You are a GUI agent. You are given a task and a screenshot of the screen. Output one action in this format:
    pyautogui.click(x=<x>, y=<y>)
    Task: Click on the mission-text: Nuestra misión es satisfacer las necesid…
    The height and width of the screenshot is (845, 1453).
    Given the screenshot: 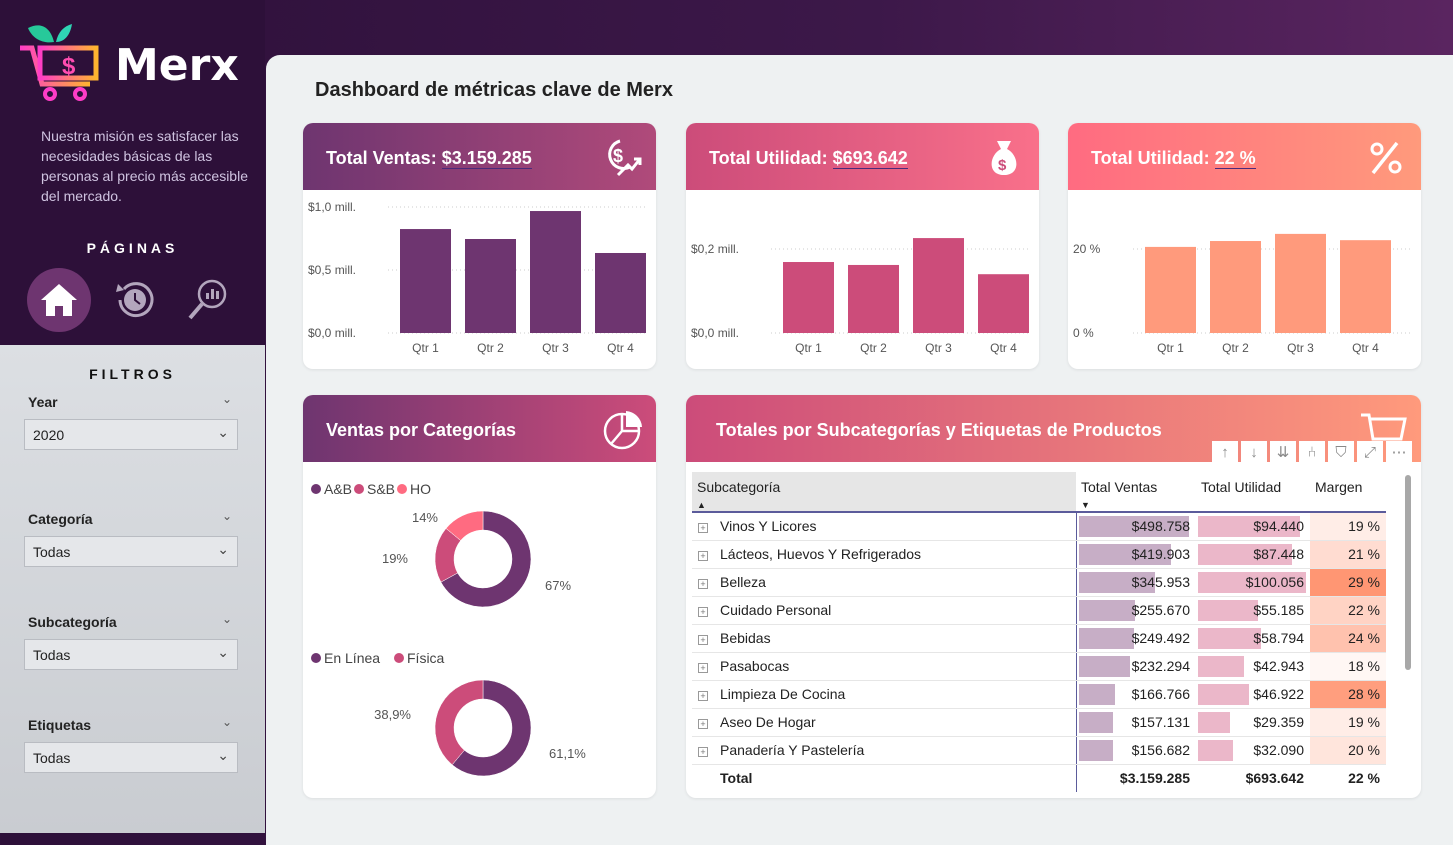 What is the action you would take?
    pyautogui.click(x=144, y=166)
    